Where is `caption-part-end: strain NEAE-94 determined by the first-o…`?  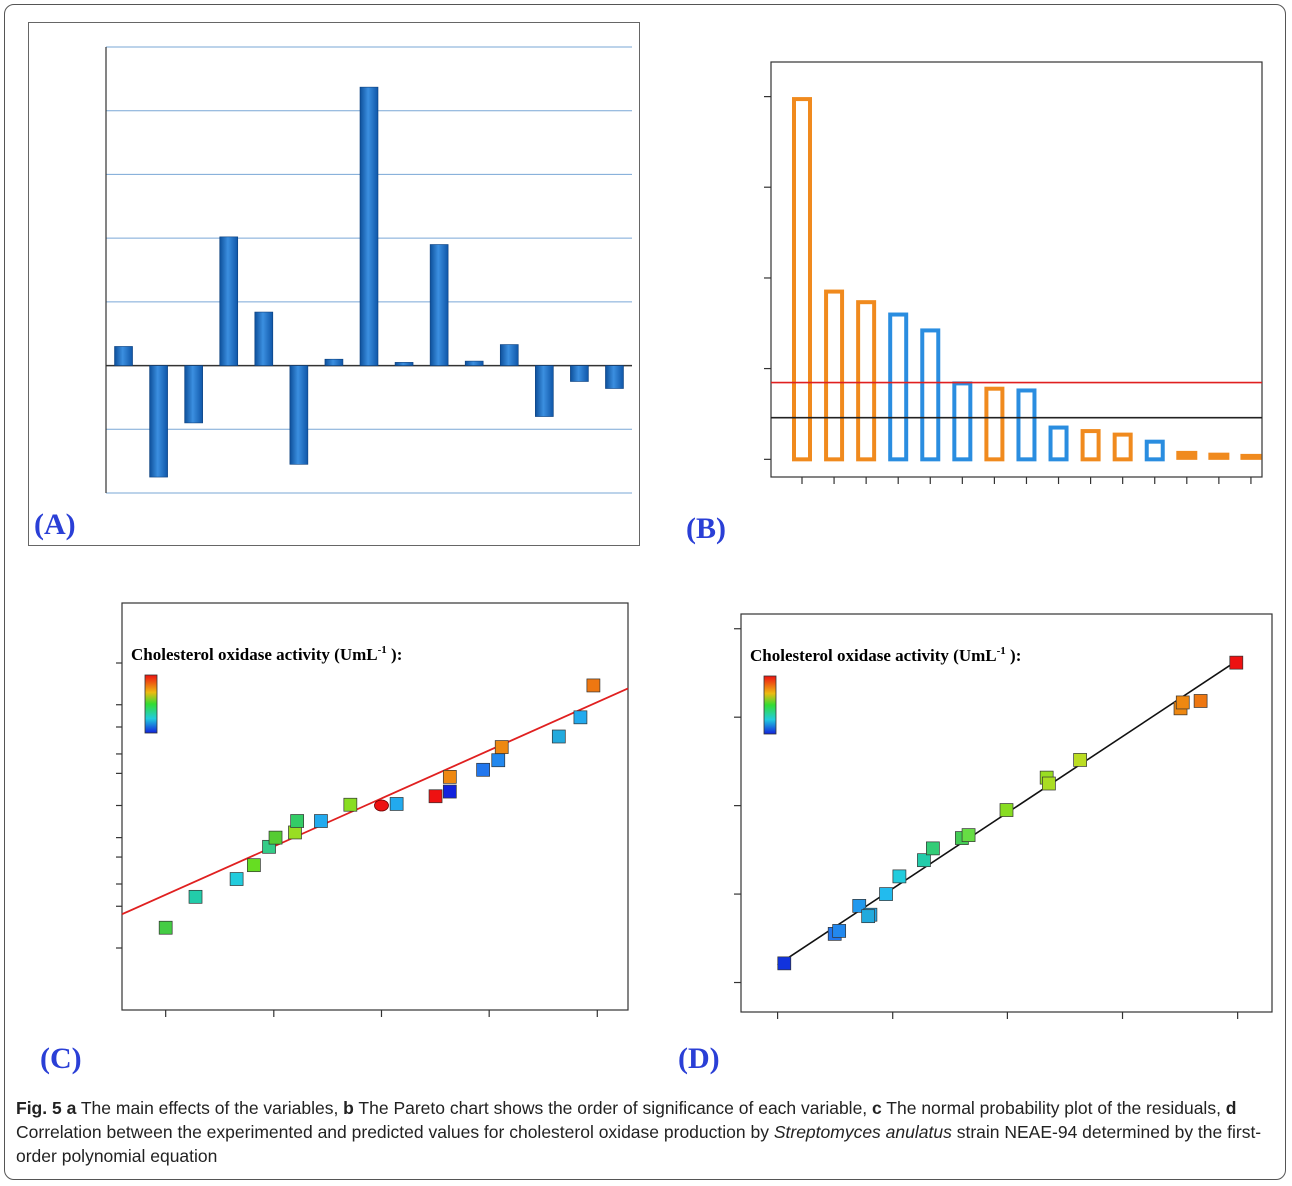 caption-part-end: strain NEAE-94 determined by the first-o… is located at coordinates (639, 1144).